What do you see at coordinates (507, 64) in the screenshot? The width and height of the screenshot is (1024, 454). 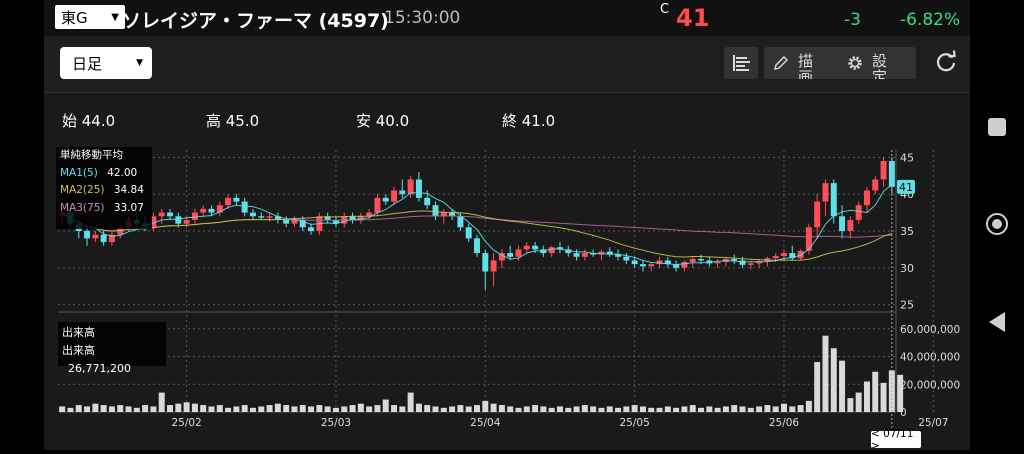 I see `chart-toolbar: 日足 ▼ 描画 設定` at bounding box center [507, 64].